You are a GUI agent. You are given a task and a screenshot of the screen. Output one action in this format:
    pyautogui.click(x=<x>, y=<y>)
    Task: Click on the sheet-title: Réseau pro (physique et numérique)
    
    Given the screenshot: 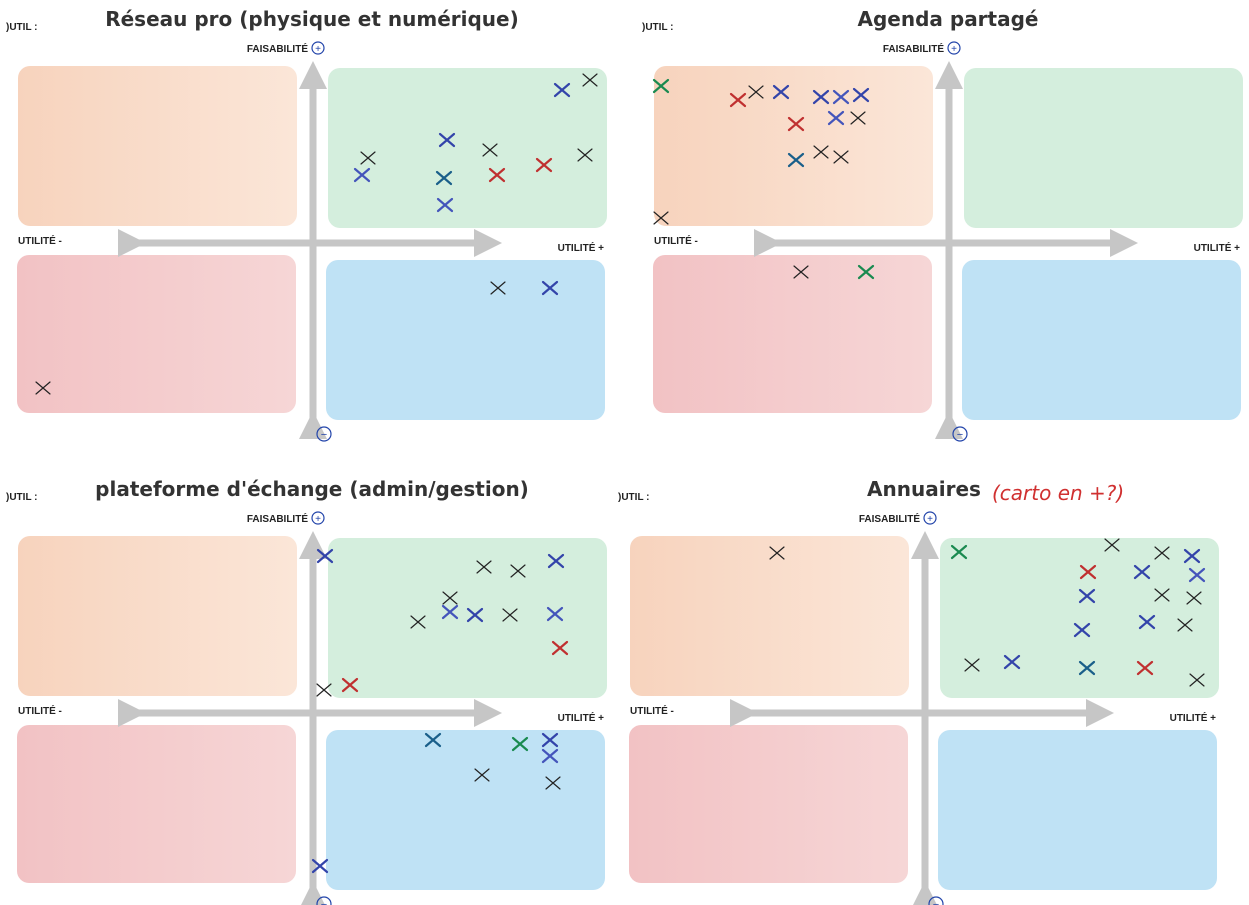 What is the action you would take?
    pyautogui.click(x=312, y=19)
    